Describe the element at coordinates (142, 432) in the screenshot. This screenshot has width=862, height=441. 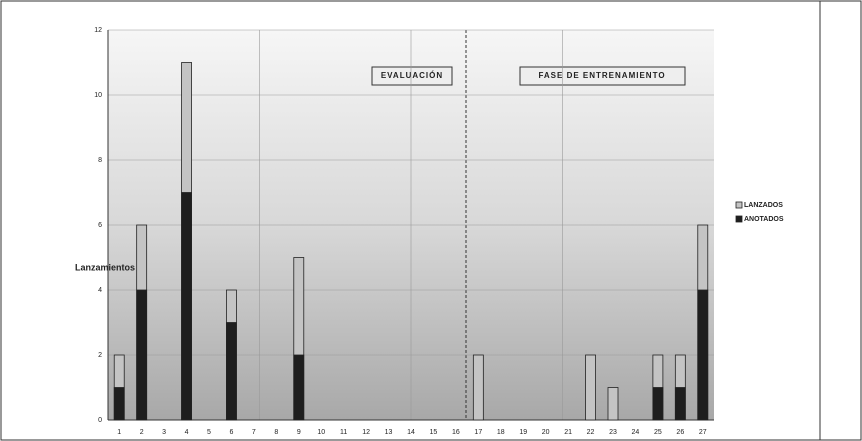
I see `x-tick-label: 2` at that location.